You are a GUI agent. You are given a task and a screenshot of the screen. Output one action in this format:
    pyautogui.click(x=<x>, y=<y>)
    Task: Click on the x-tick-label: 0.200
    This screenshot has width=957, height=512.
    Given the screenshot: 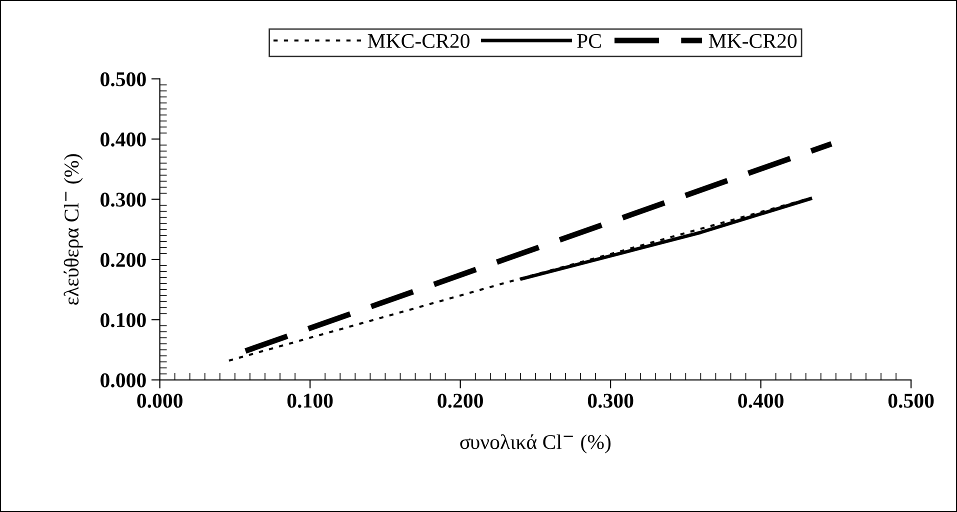 What is the action you would take?
    pyautogui.click(x=460, y=401)
    